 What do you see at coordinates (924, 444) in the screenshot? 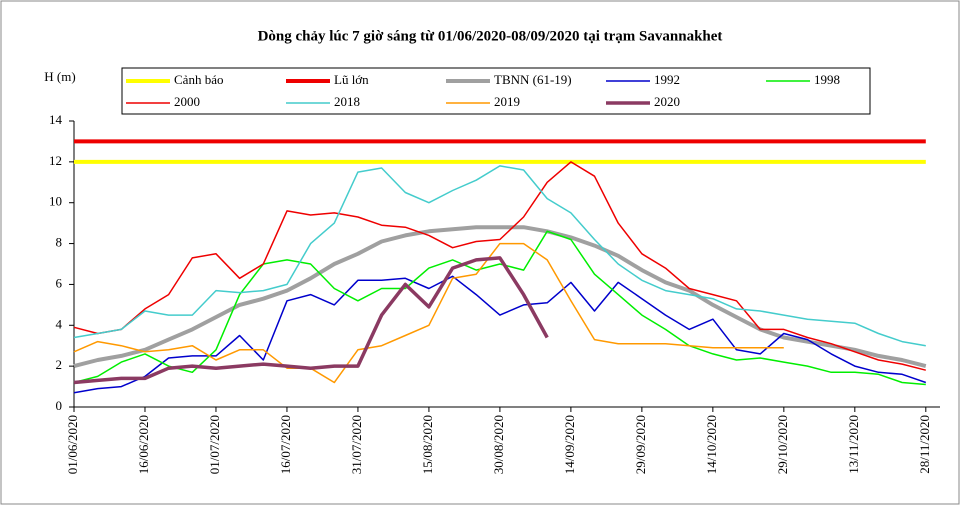
I see `x-tick-label: 28/11/2020` at bounding box center [924, 444].